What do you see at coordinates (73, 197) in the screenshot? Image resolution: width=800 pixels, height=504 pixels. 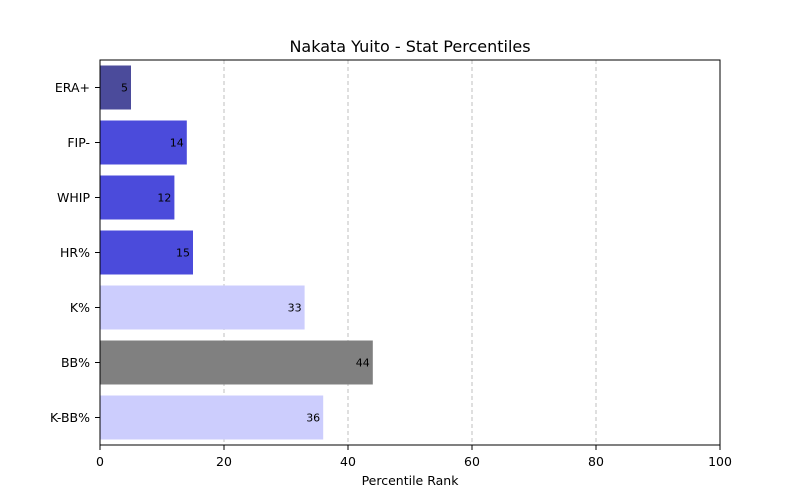 I see `y-tick-label: WHIP` at bounding box center [73, 197].